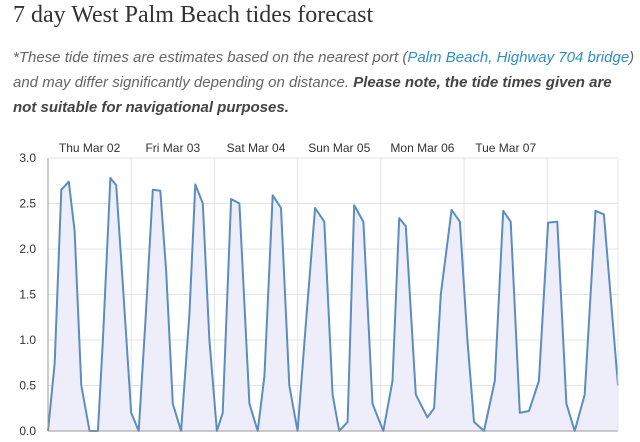  What do you see at coordinates (90, 148) in the screenshot?
I see `day-label: Thu Mar 02` at bounding box center [90, 148].